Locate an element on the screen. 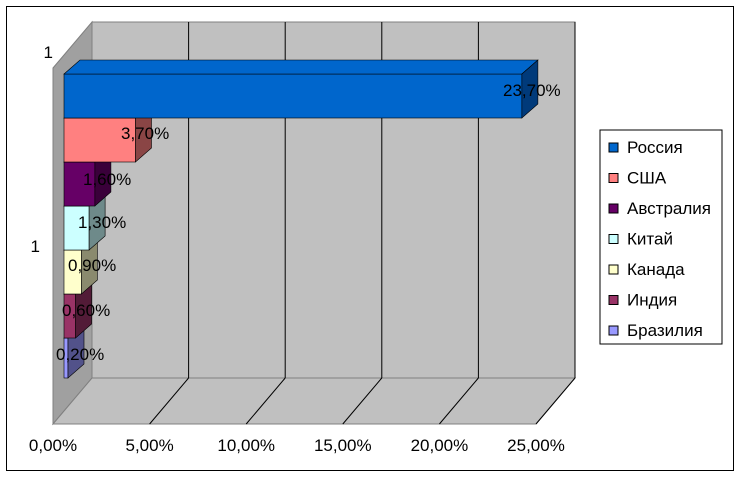 The width and height of the screenshot is (742, 477). data-label: 1,60% is located at coordinates (107, 179).